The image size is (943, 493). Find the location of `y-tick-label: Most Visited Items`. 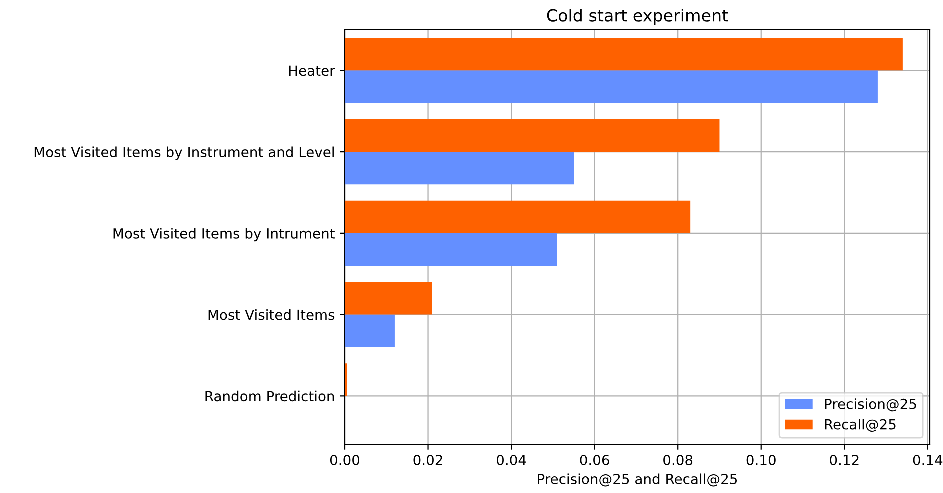

y-tick-label: Most Visited Items is located at coordinates (271, 315).